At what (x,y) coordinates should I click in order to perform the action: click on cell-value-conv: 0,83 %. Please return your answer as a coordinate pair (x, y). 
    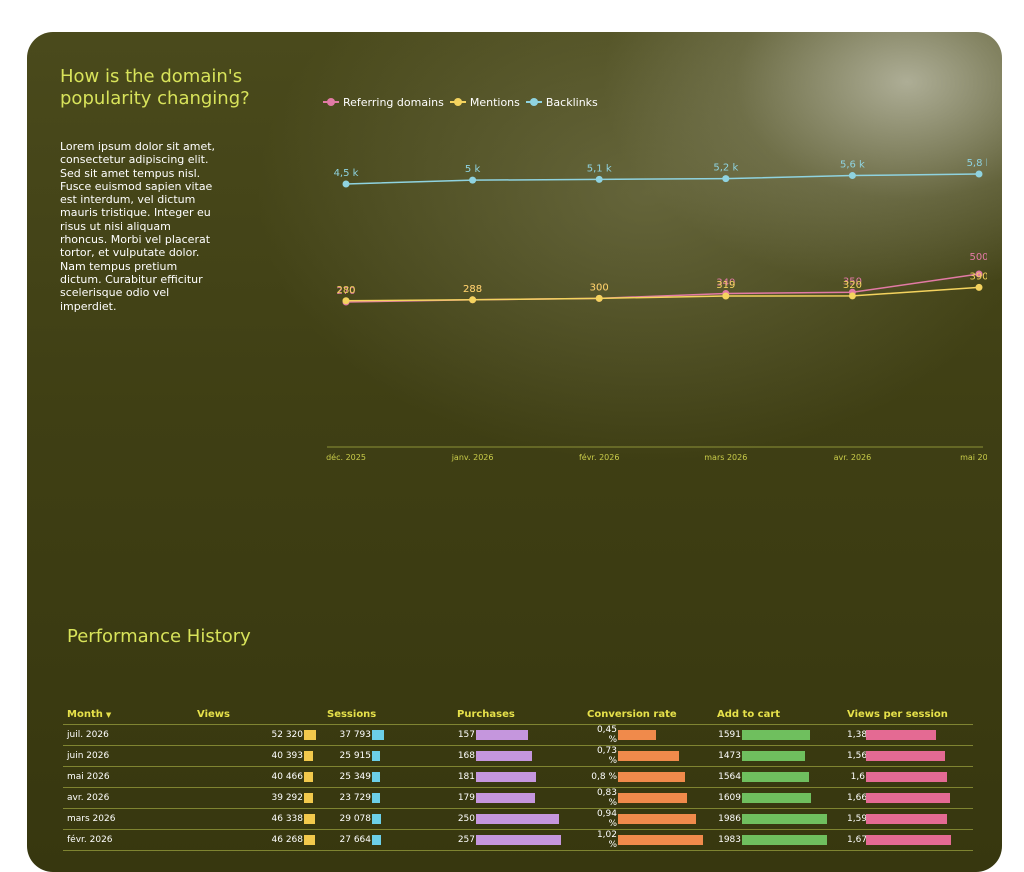
    Looking at the image, I should click on (606, 798).